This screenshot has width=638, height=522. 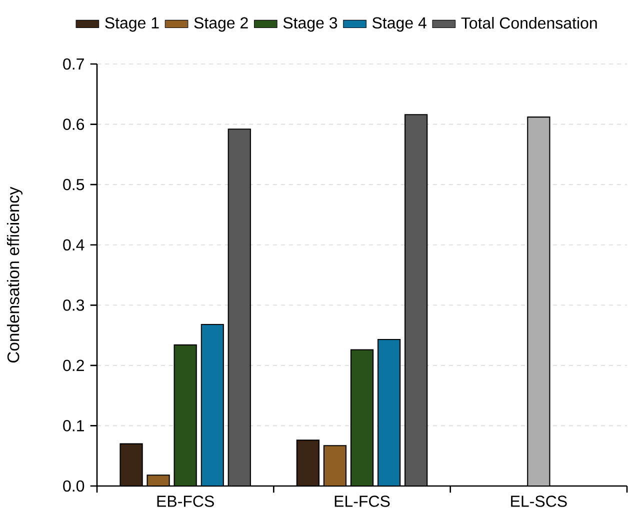 What do you see at coordinates (539, 501) in the screenshot?
I see `x-tick-label: EL-SCS` at bounding box center [539, 501].